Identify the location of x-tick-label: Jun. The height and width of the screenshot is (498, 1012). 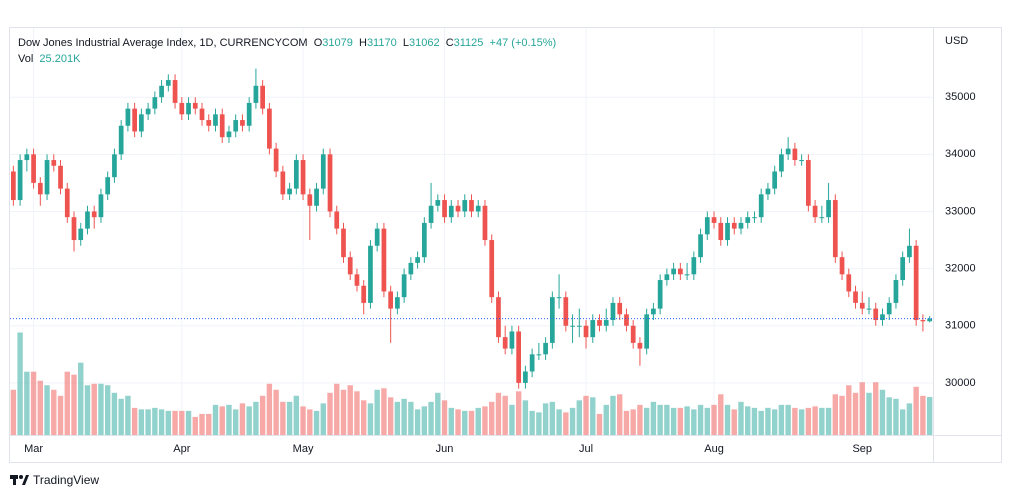
(445, 449).